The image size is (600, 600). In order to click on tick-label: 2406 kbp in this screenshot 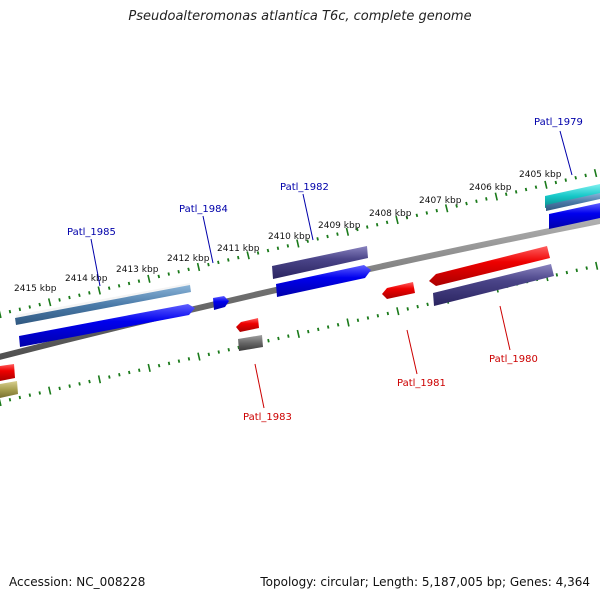, I will do `click(490, 188)`.